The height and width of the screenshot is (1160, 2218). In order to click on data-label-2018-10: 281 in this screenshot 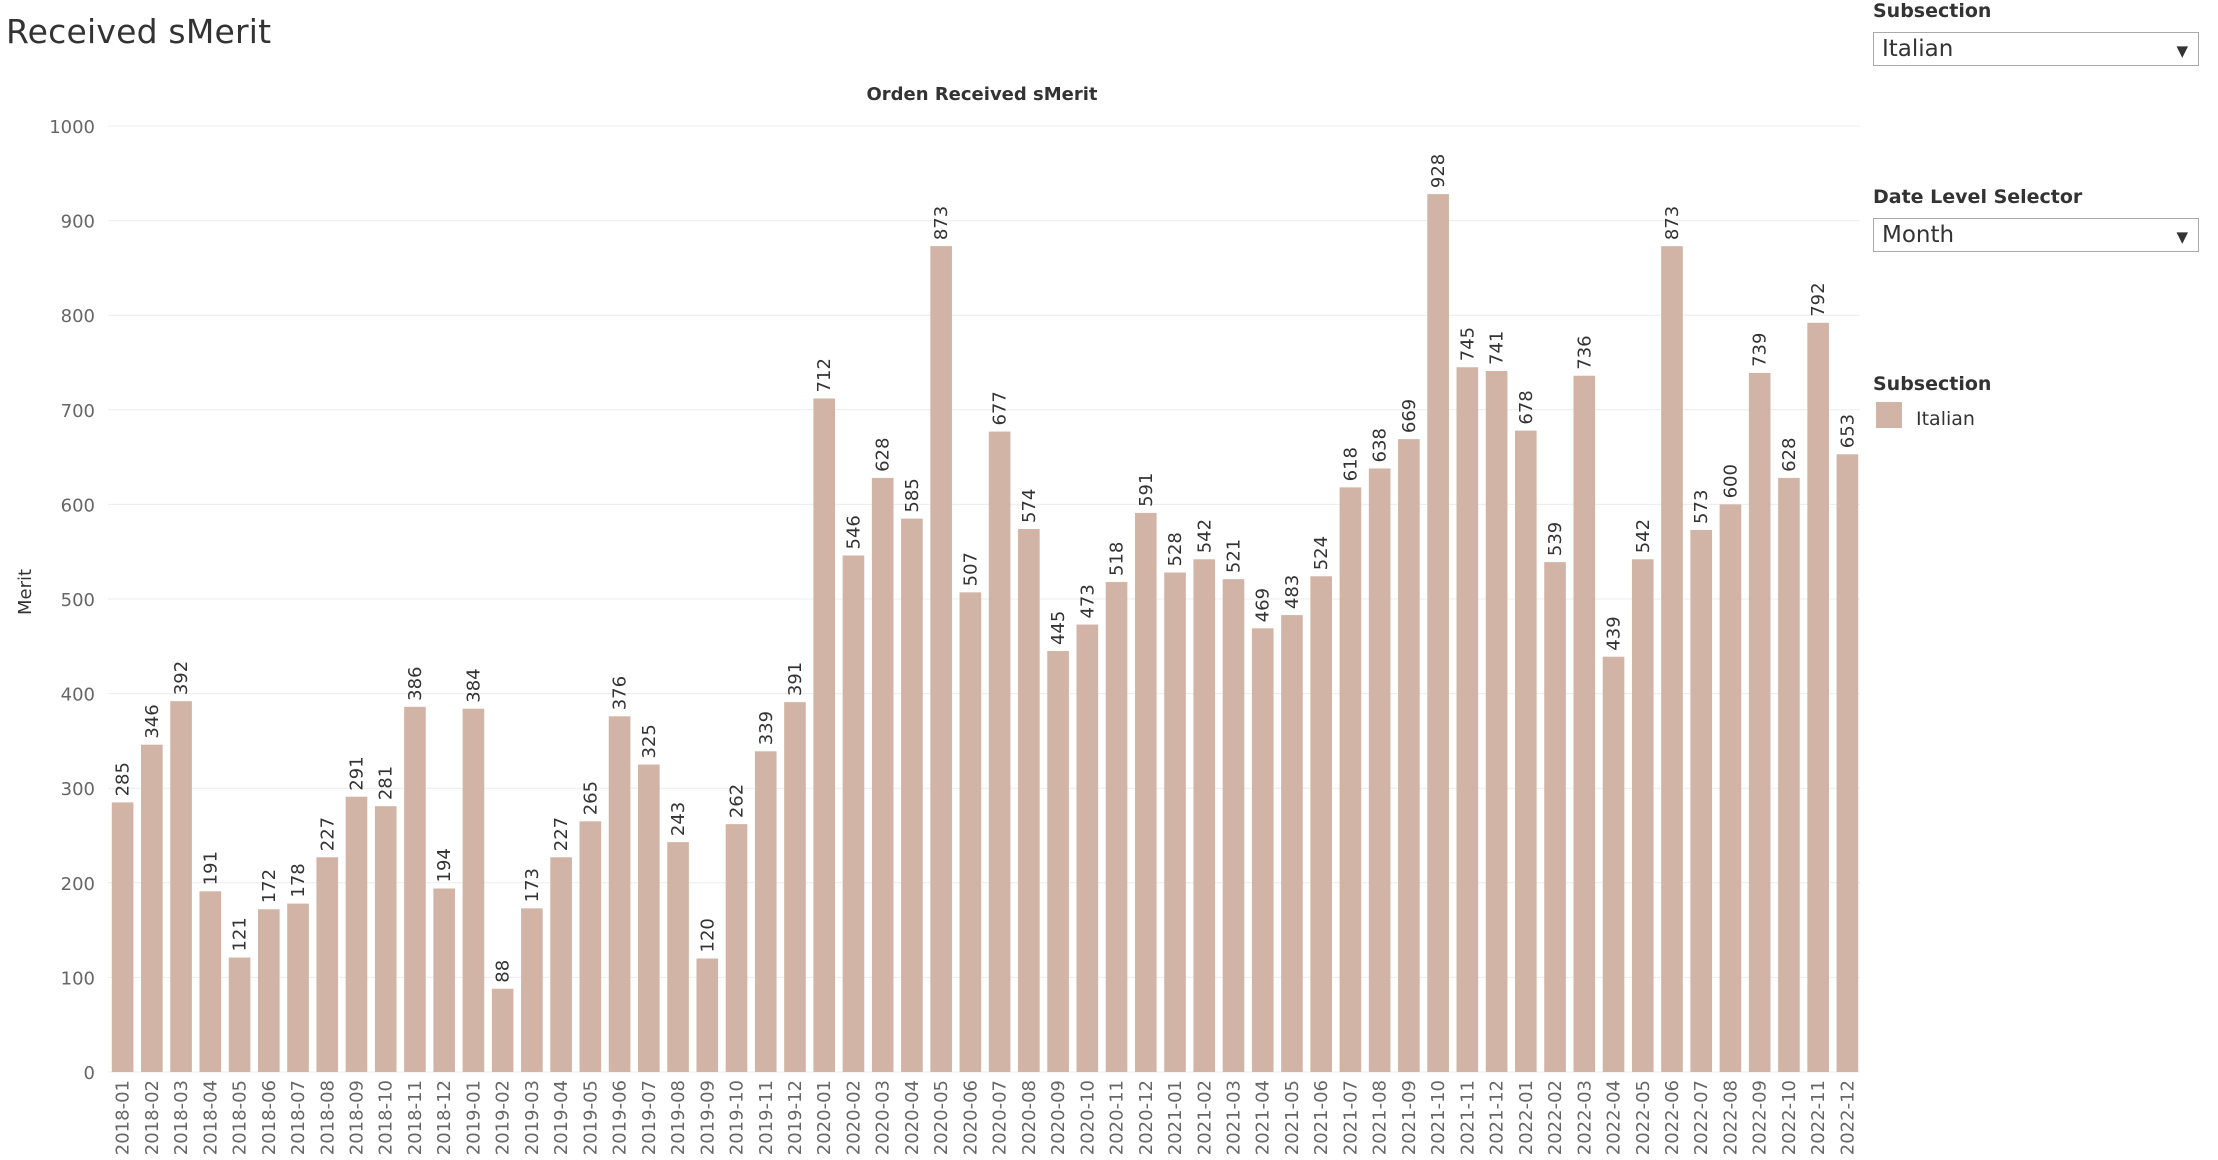, I will do `click(386, 783)`.